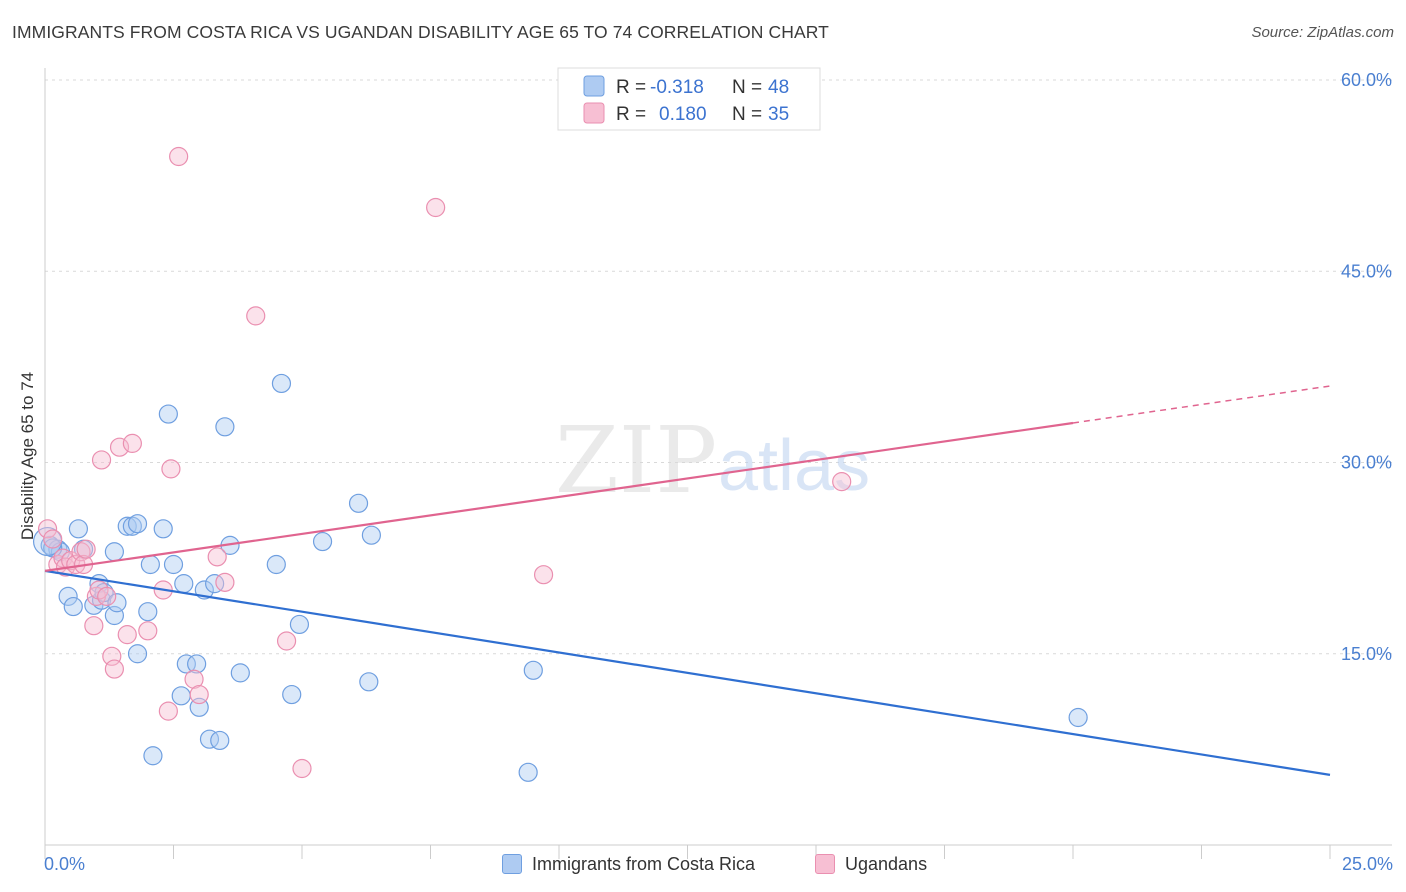 This screenshot has width=1406, height=892. Describe the element at coordinates (644, 863) in the screenshot. I see `legend-label-costa-rica: Immigrants from Costa Rica` at that location.